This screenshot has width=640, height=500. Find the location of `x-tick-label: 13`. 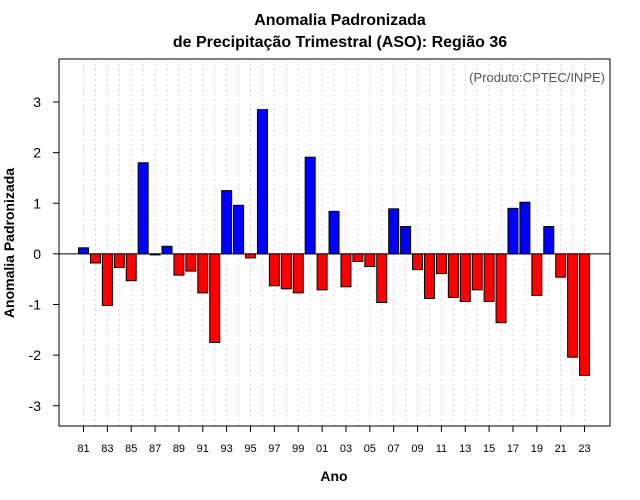

x-tick-label: 13 is located at coordinates (465, 449).